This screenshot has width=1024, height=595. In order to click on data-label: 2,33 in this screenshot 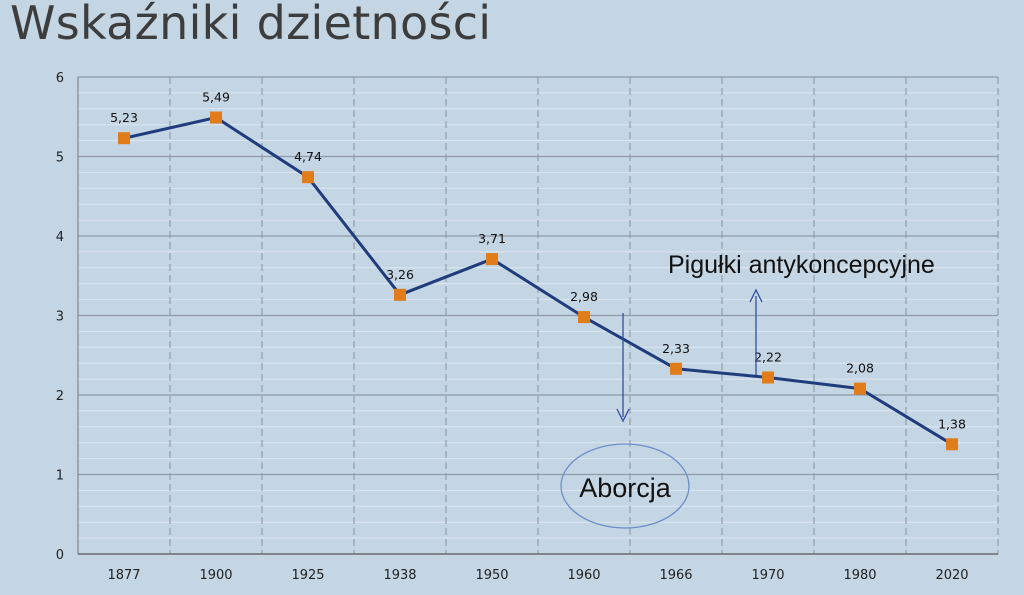, I will do `click(676, 348)`.